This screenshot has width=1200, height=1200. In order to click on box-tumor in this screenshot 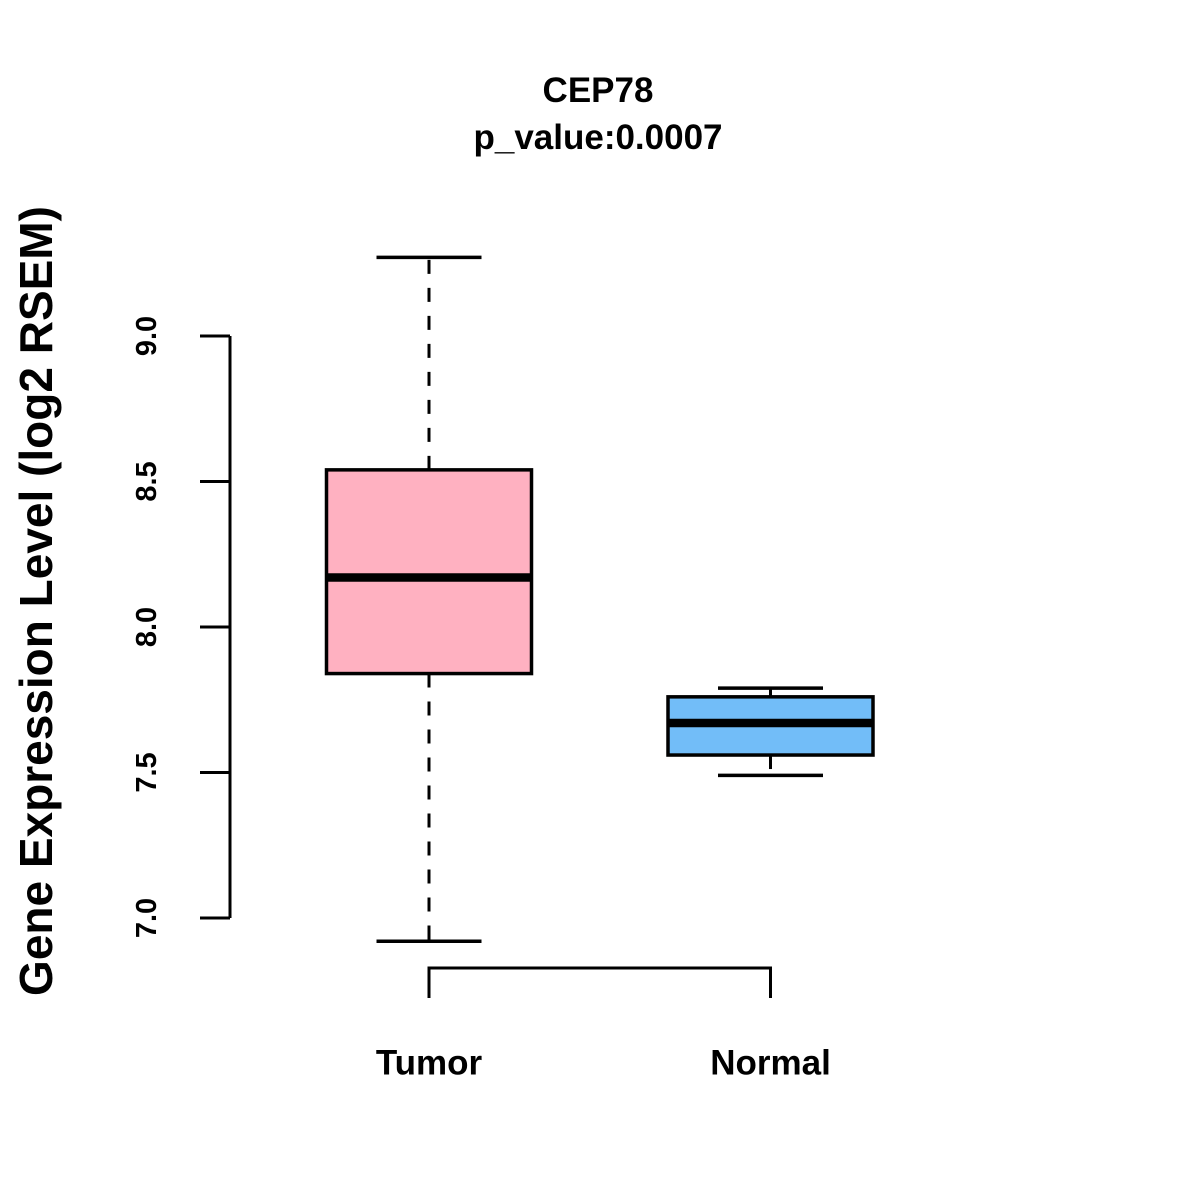, I will do `click(429, 572)`.